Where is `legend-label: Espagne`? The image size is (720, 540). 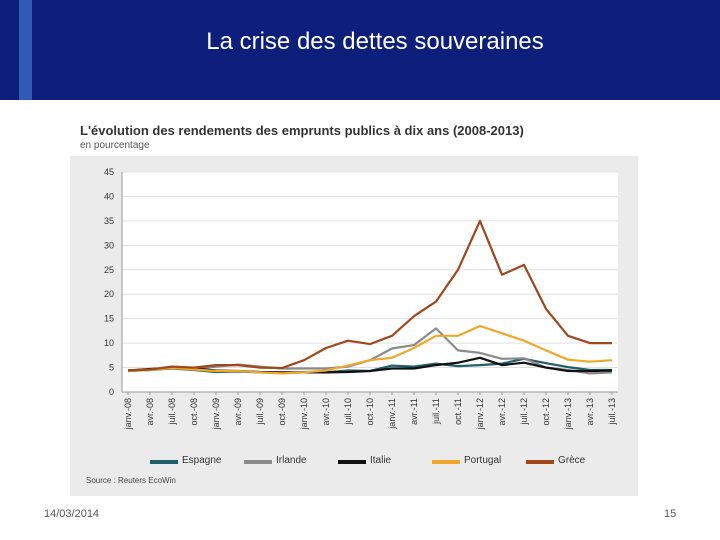
legend-label: Espagne is located at coordinates (202, 460).